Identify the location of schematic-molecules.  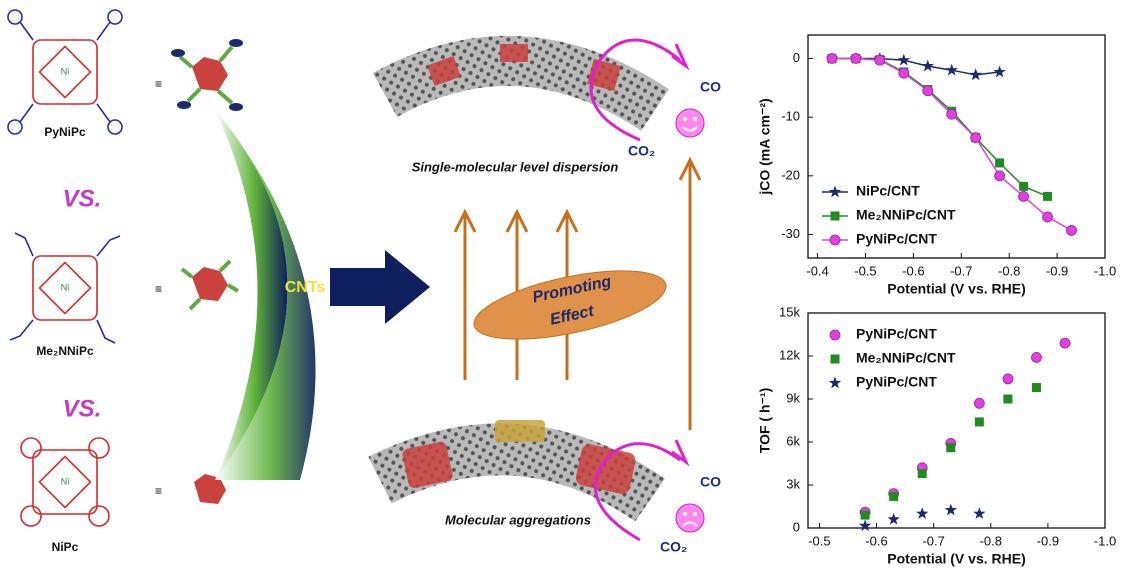
(207, 271).